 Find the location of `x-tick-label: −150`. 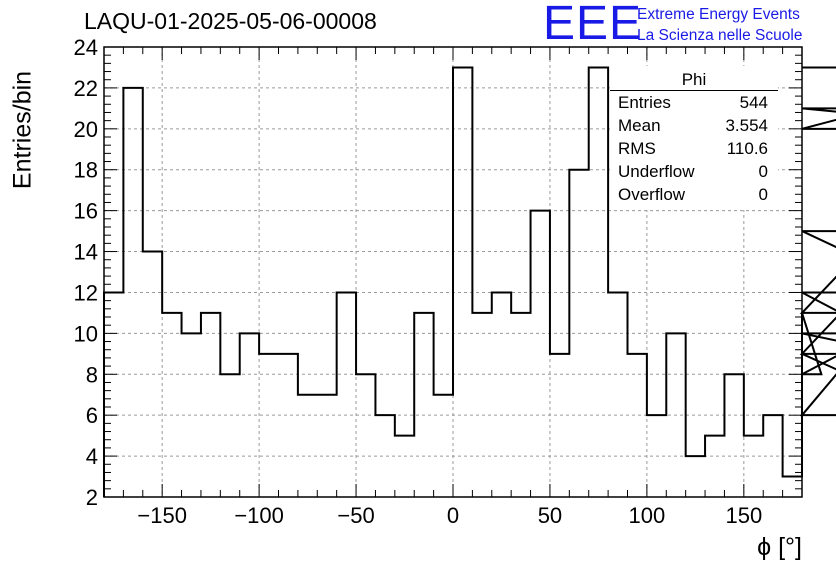

x-tick-label: −150 is located at coordinates (162, 515).